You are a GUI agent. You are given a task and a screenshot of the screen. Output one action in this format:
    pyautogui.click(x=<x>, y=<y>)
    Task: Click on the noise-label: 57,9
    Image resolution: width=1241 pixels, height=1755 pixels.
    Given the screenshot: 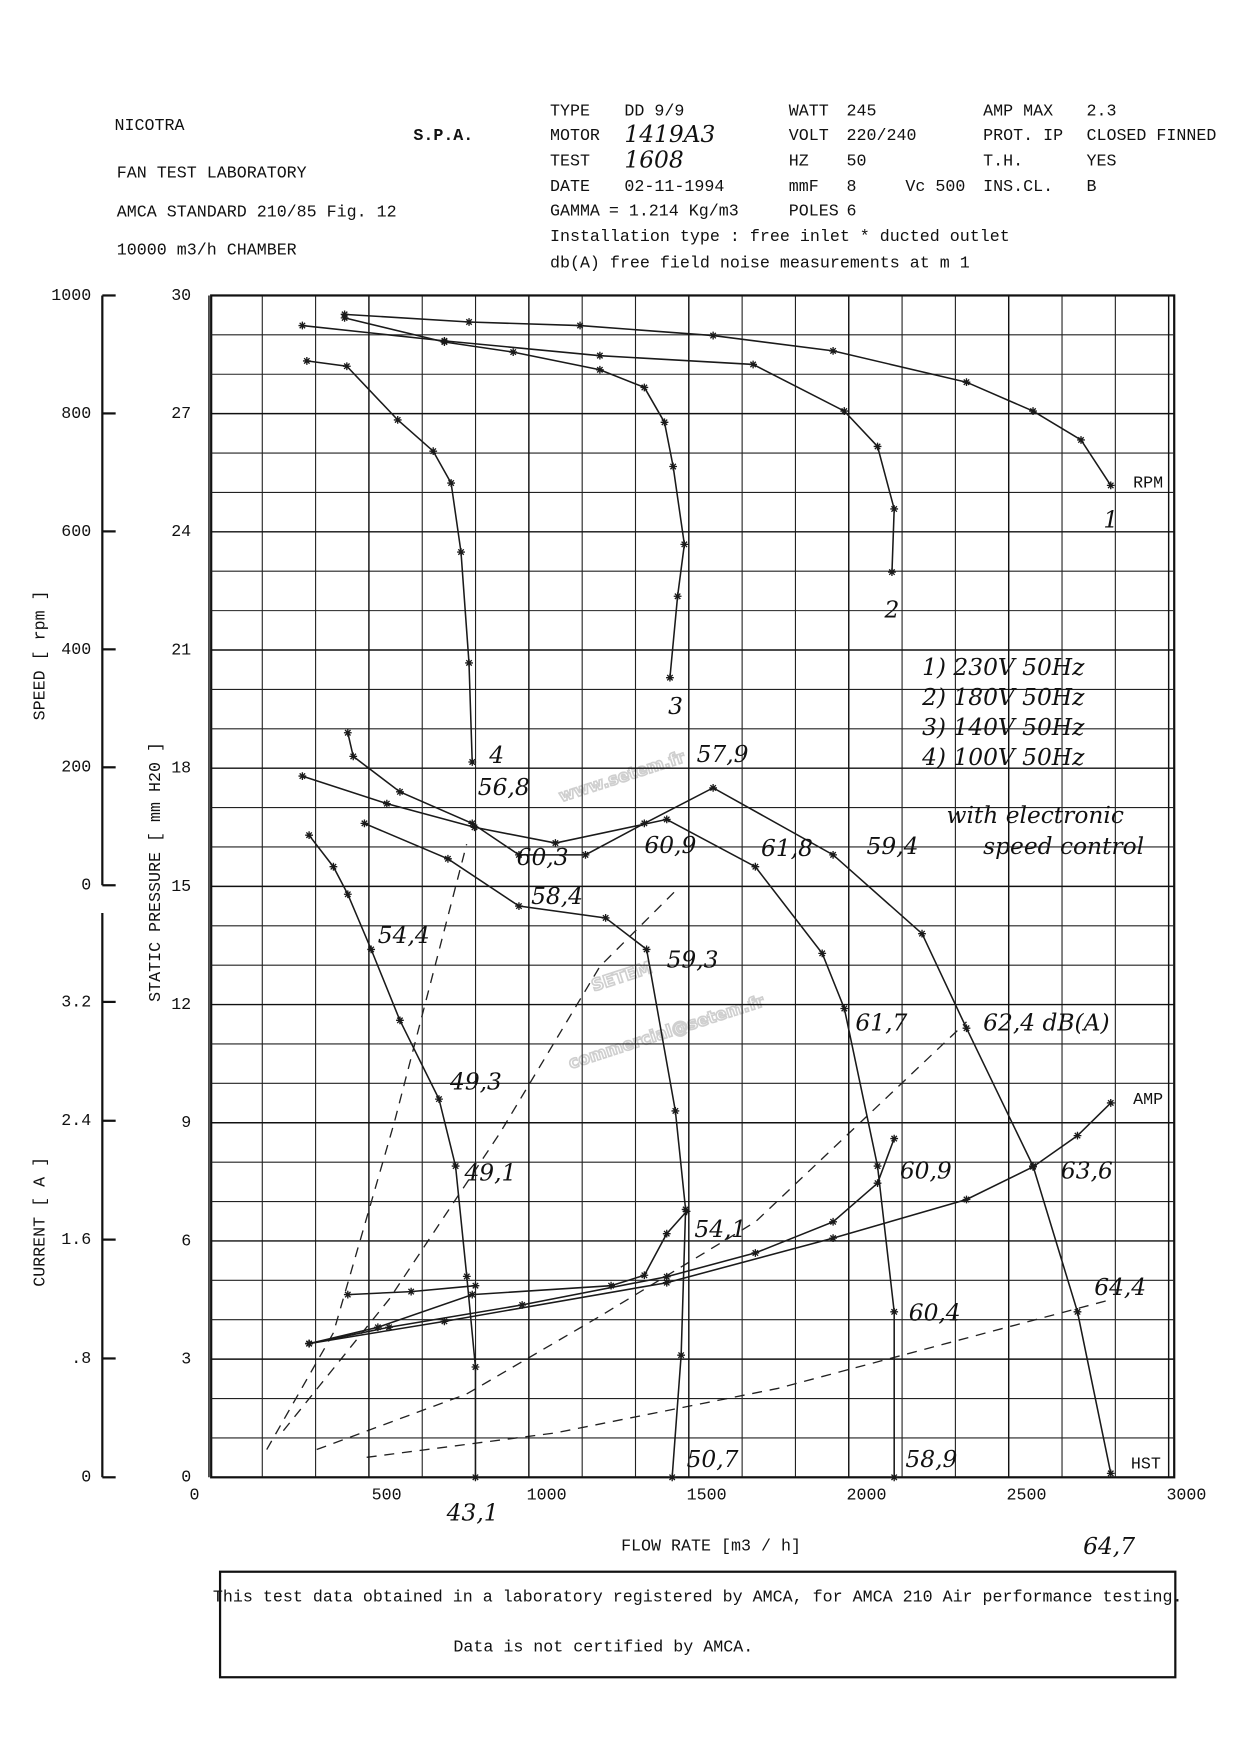 What is the action you would take?
    pyautogui.click(x=723, y=754)
    